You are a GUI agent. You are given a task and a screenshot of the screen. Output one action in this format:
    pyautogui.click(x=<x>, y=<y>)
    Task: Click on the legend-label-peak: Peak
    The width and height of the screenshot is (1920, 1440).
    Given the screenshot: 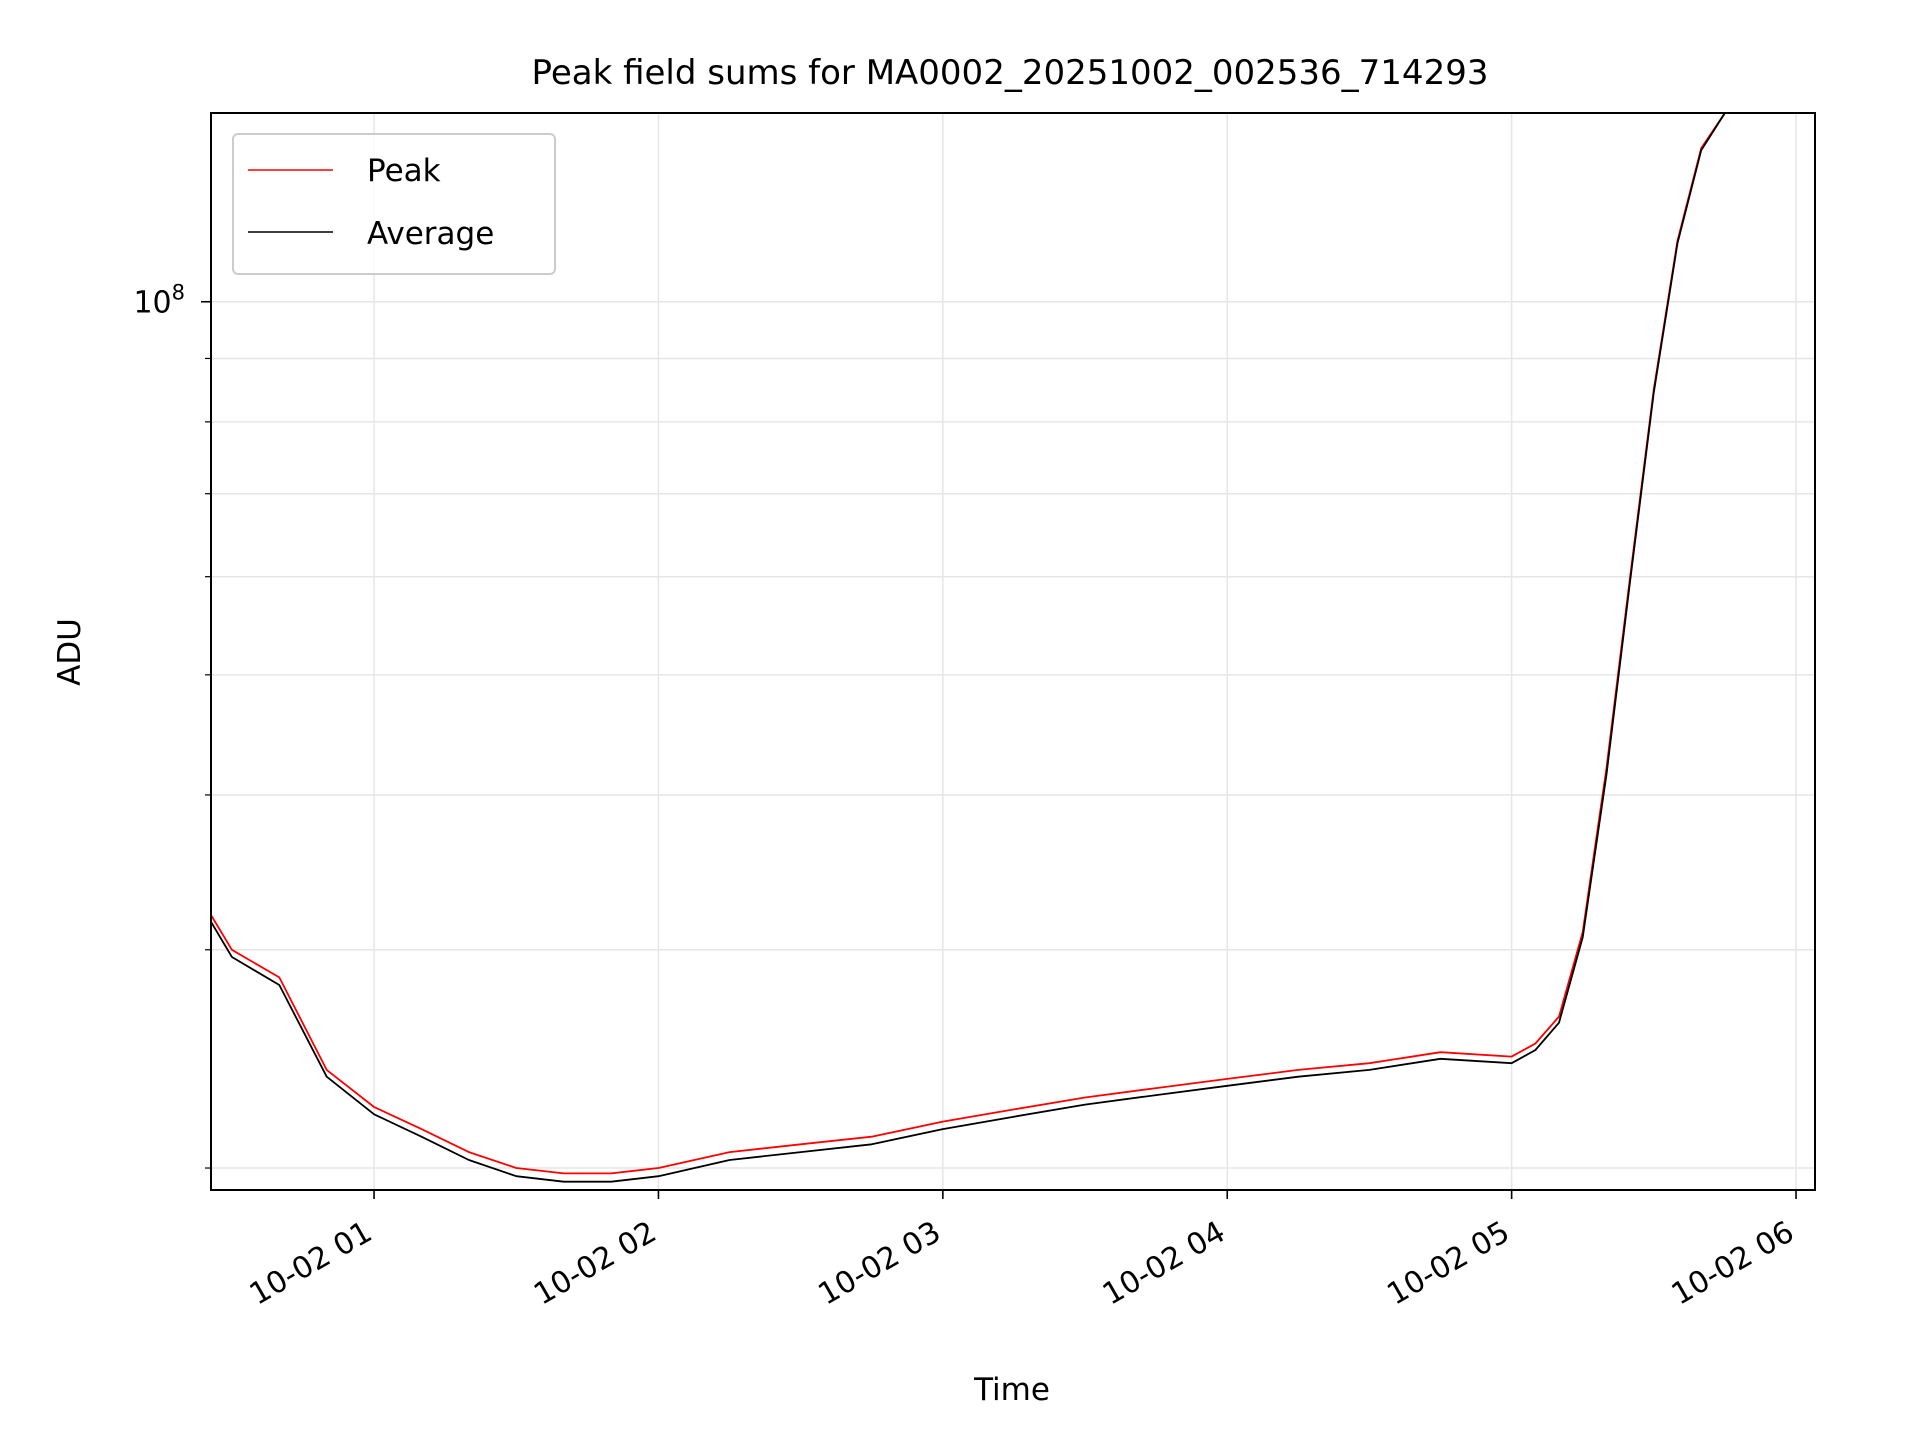 What is the action you would take?
    pyautogui.click(x=404, y=171)
    